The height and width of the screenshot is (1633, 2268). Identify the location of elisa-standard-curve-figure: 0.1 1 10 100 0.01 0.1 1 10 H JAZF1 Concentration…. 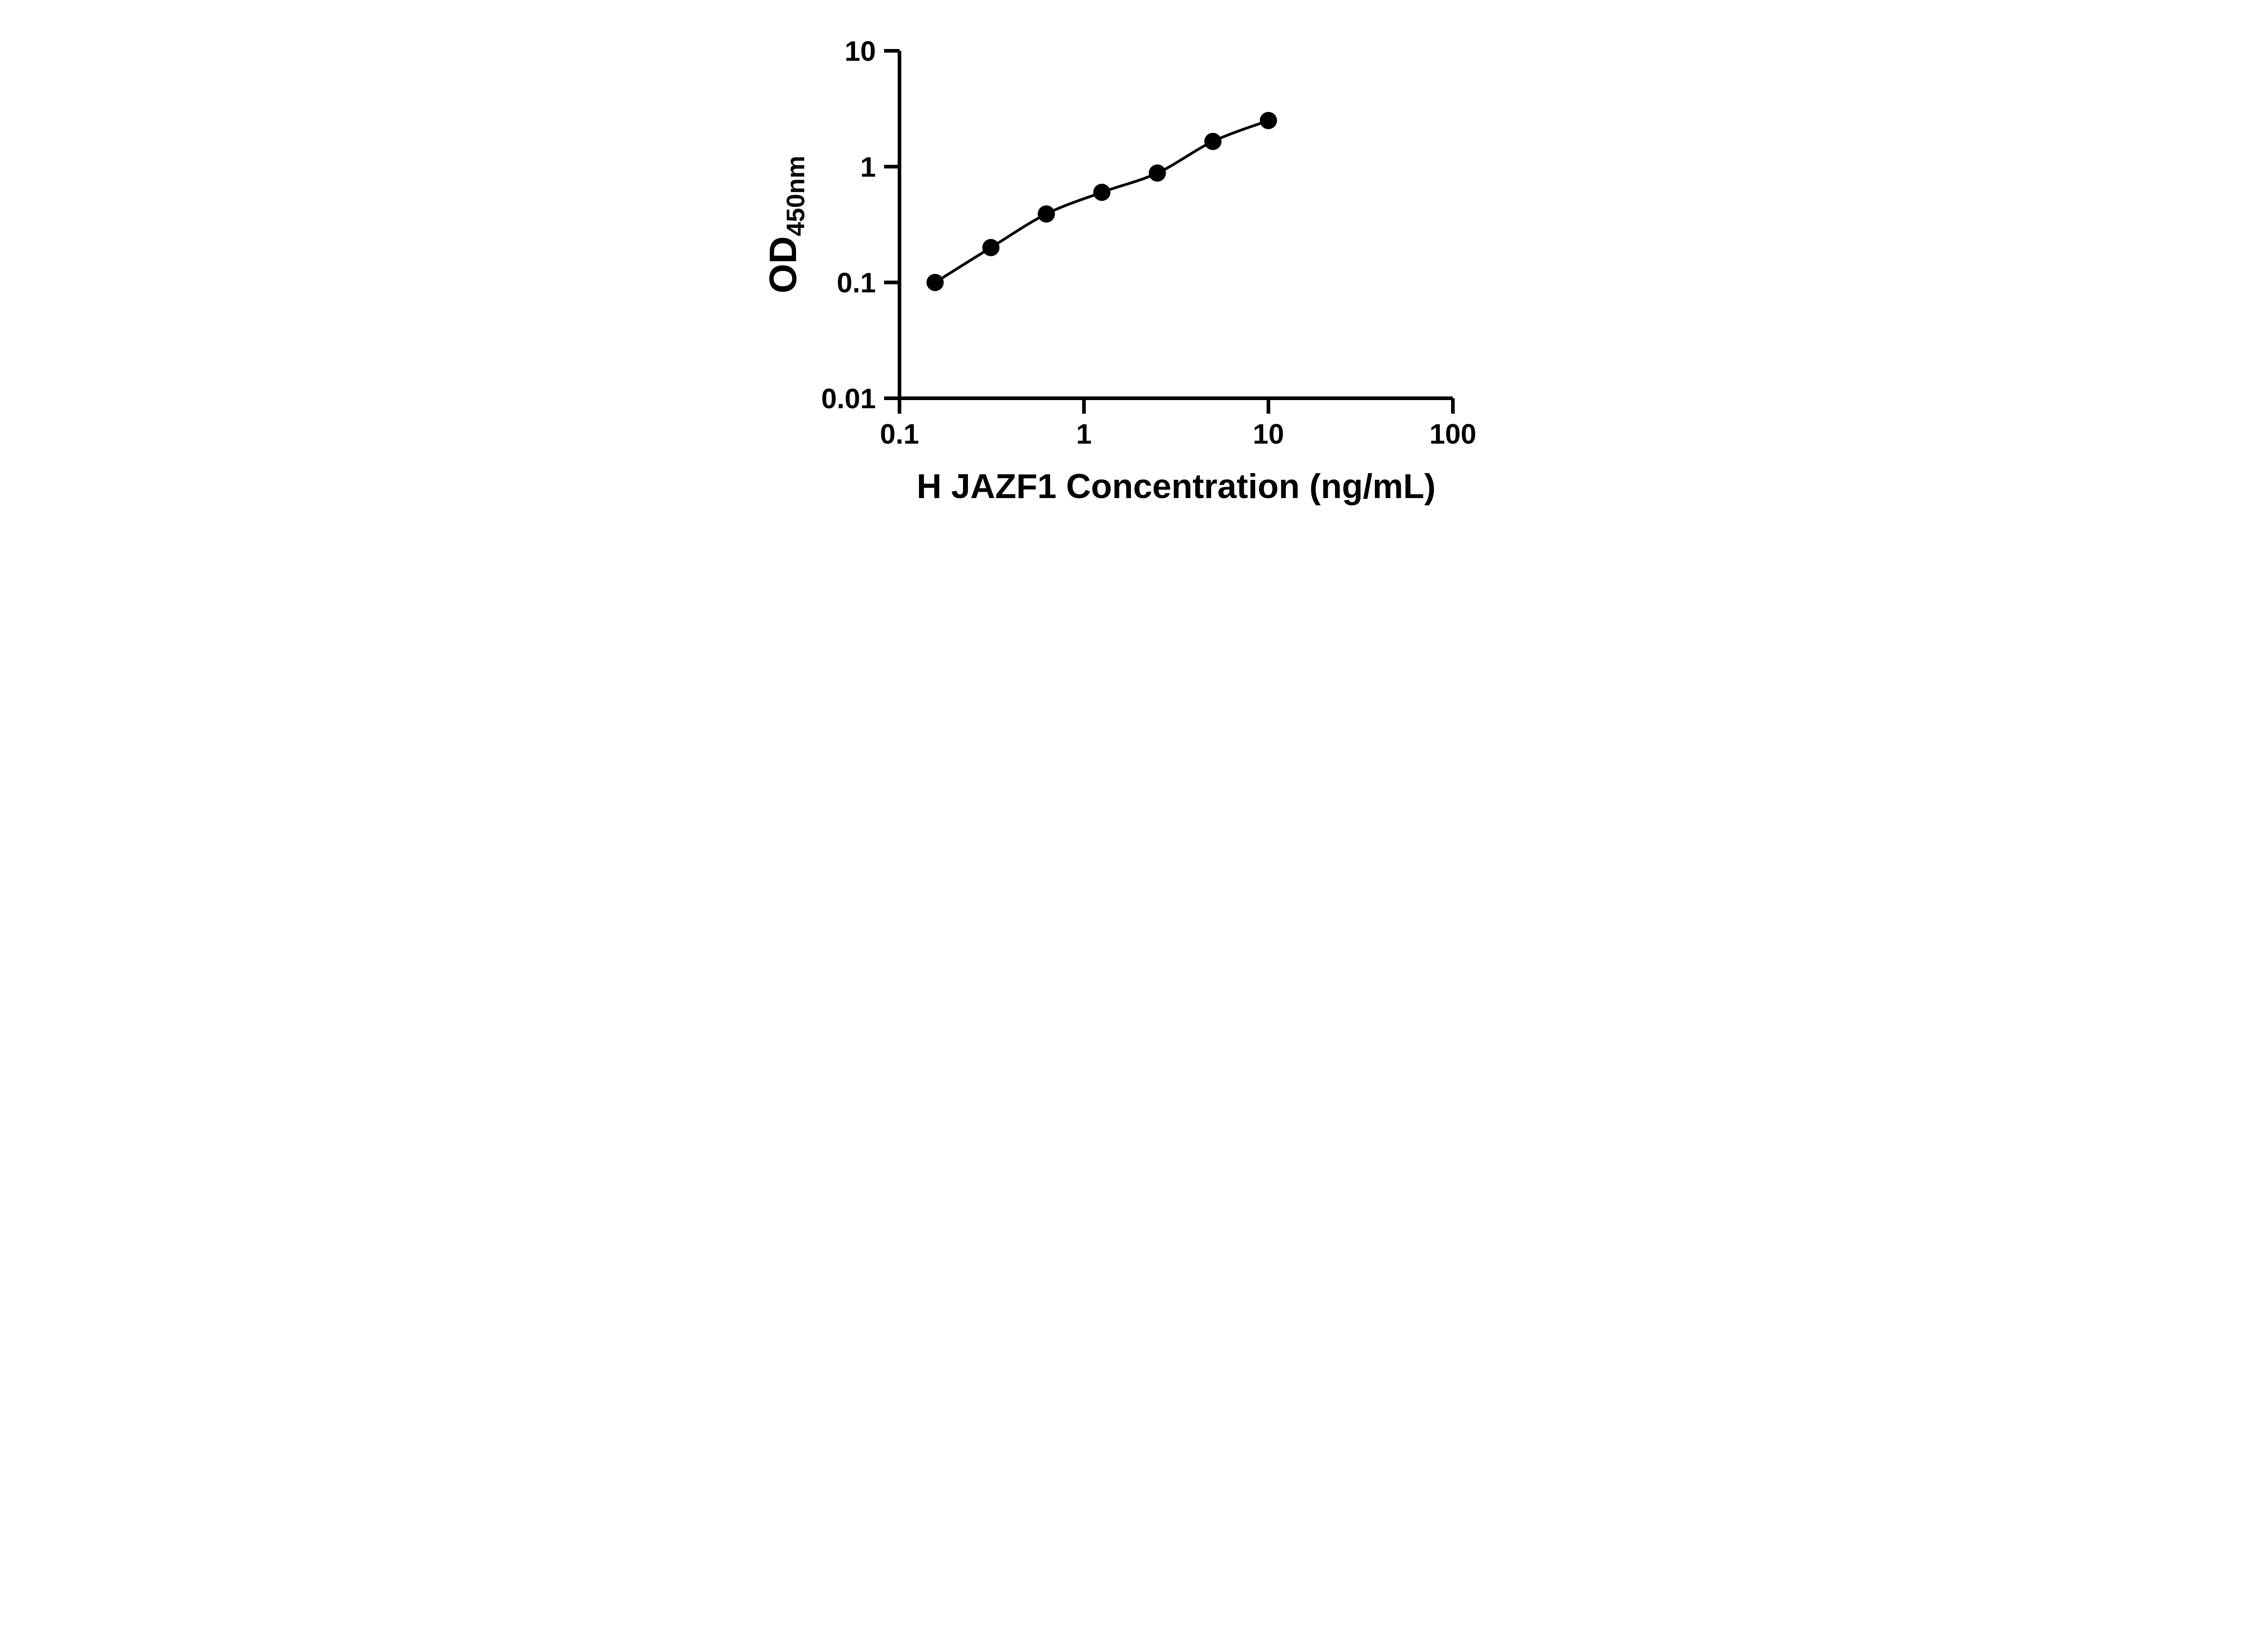
(1134, 272).